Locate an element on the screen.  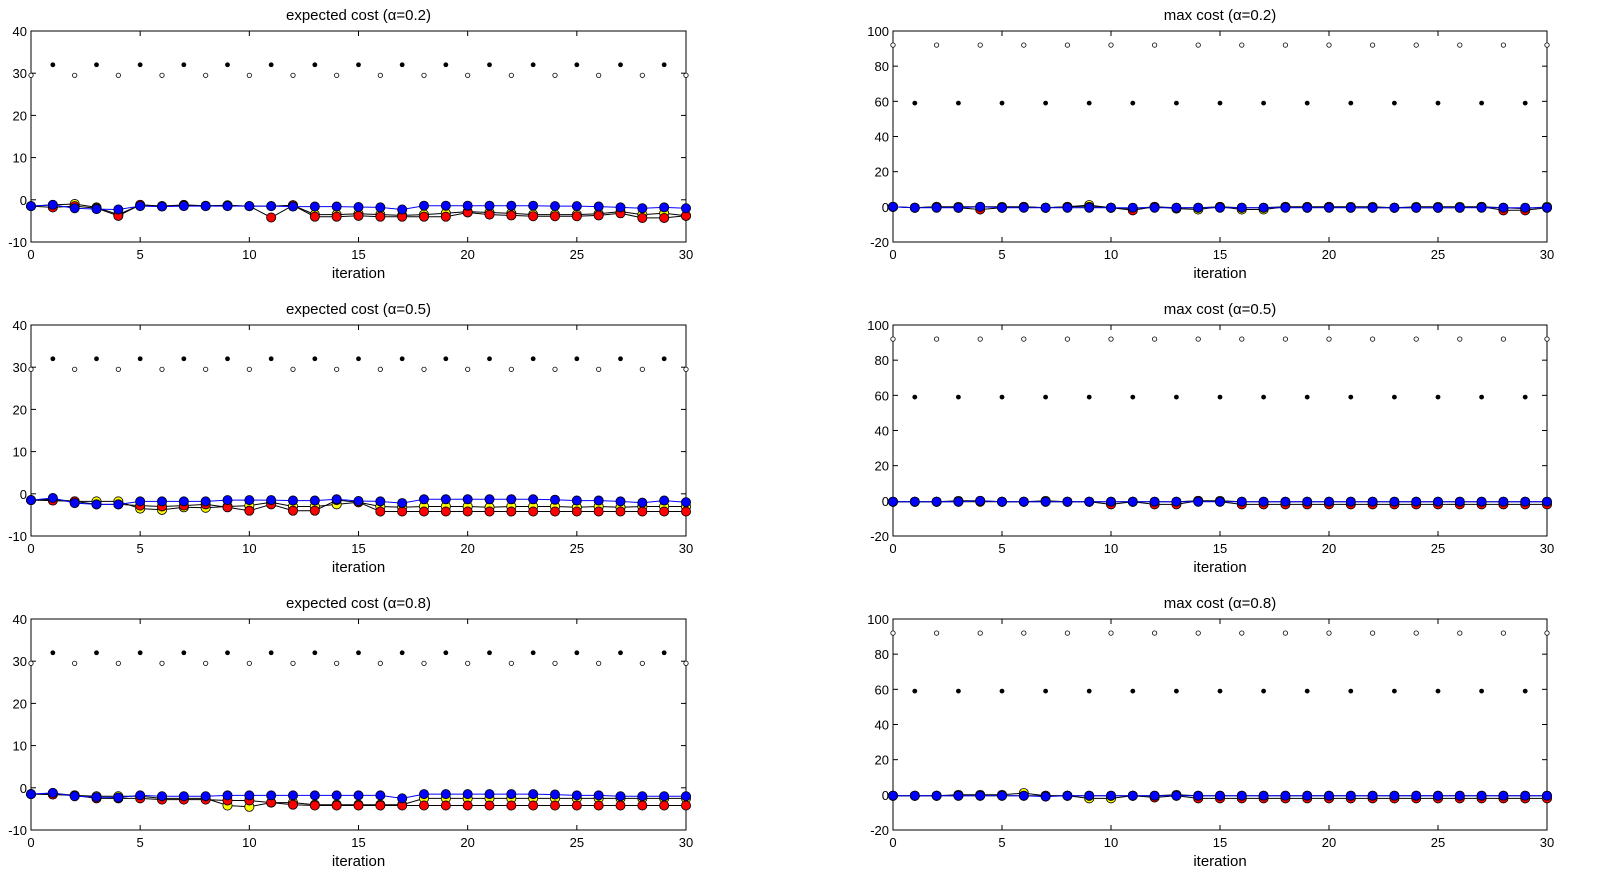
y-tick-label: 0 is located at coordinates (23, 788).